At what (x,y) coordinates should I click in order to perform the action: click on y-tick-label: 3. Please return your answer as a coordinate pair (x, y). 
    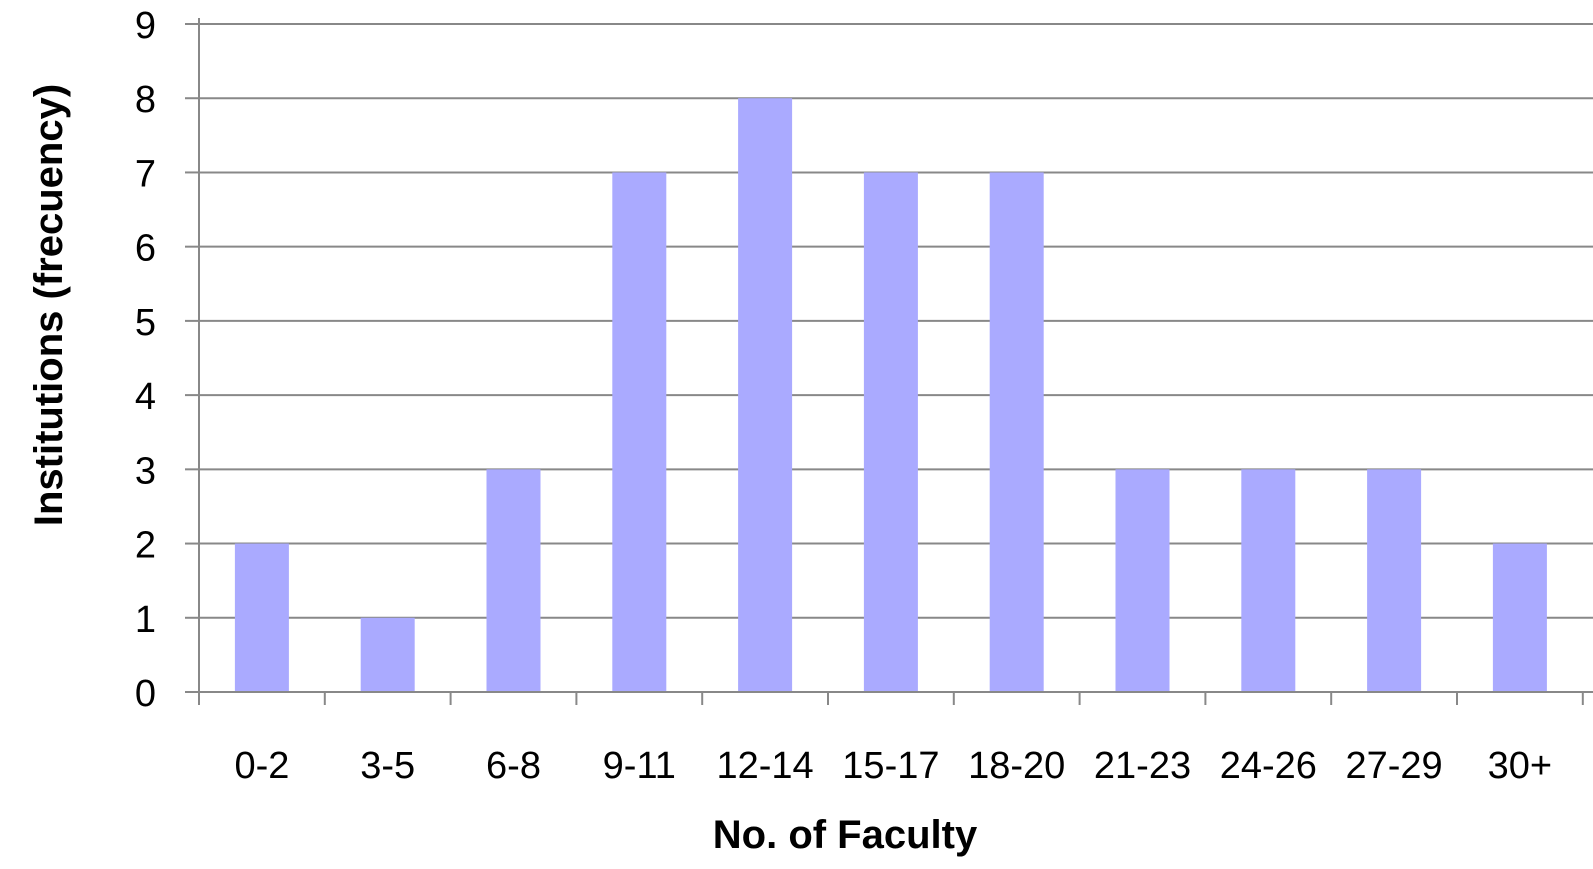
    Looking at the image, I should click on (145, 471).